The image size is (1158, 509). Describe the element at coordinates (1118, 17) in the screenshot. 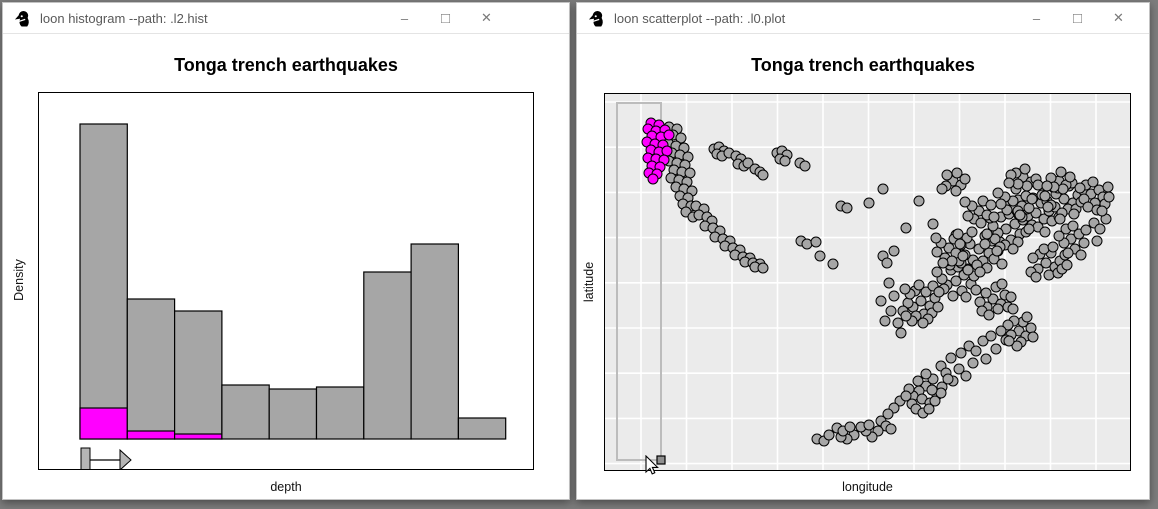

I see `close-icon: ✕` at that location.